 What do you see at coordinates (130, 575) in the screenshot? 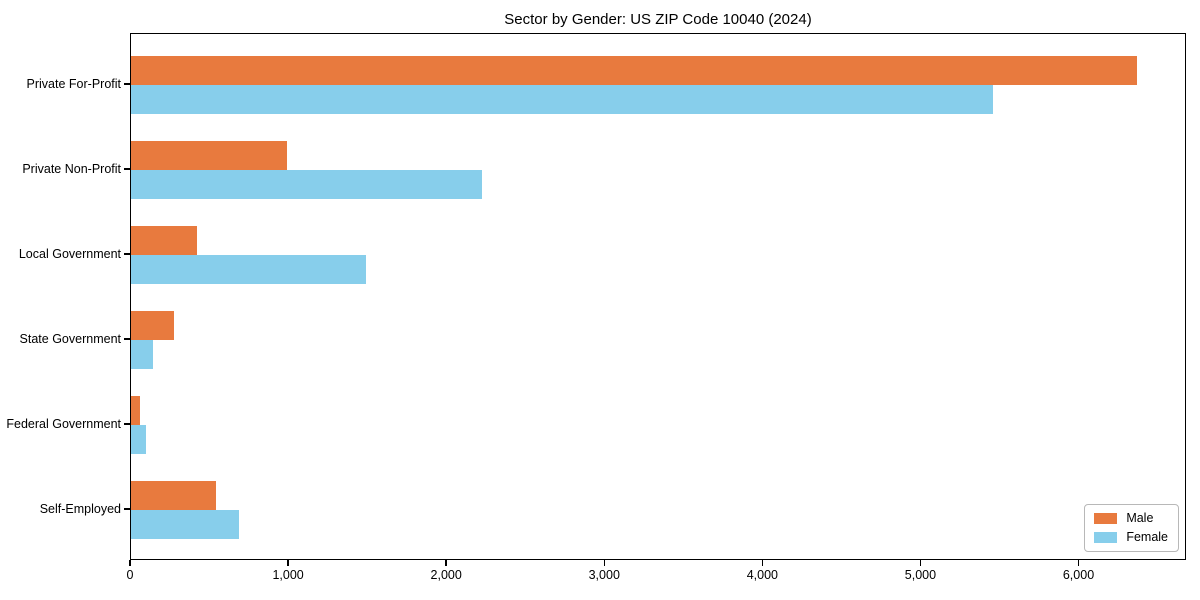
I see `x-tick-label-0: 0` at bounding box center [130, 575].